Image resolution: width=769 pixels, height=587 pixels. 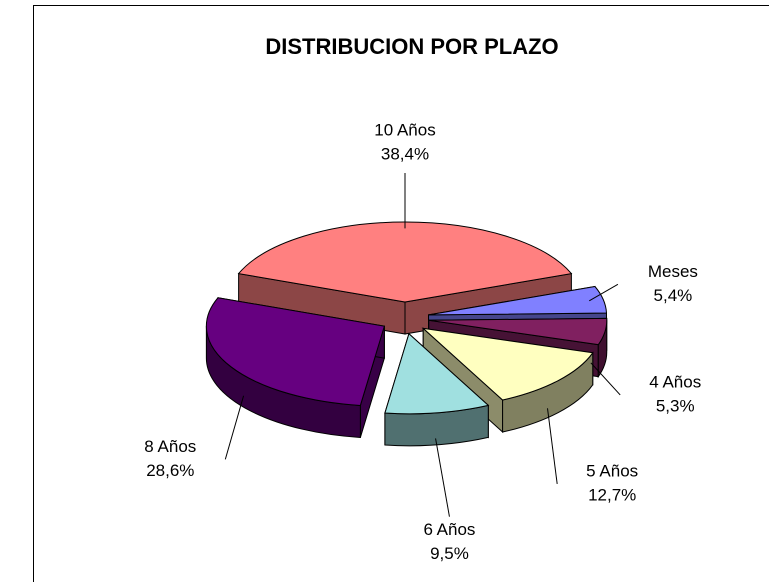 I want to click on slice-value-label: 12,7%, so click(x=612, y=494).